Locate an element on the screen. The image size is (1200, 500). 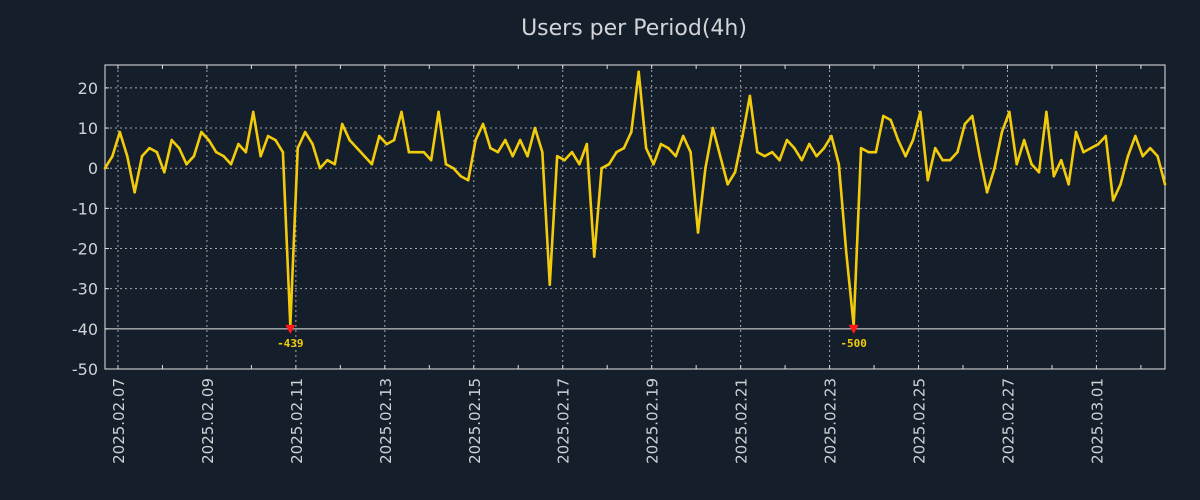
outlier-marker-icon is located at coordinates (853, 329).